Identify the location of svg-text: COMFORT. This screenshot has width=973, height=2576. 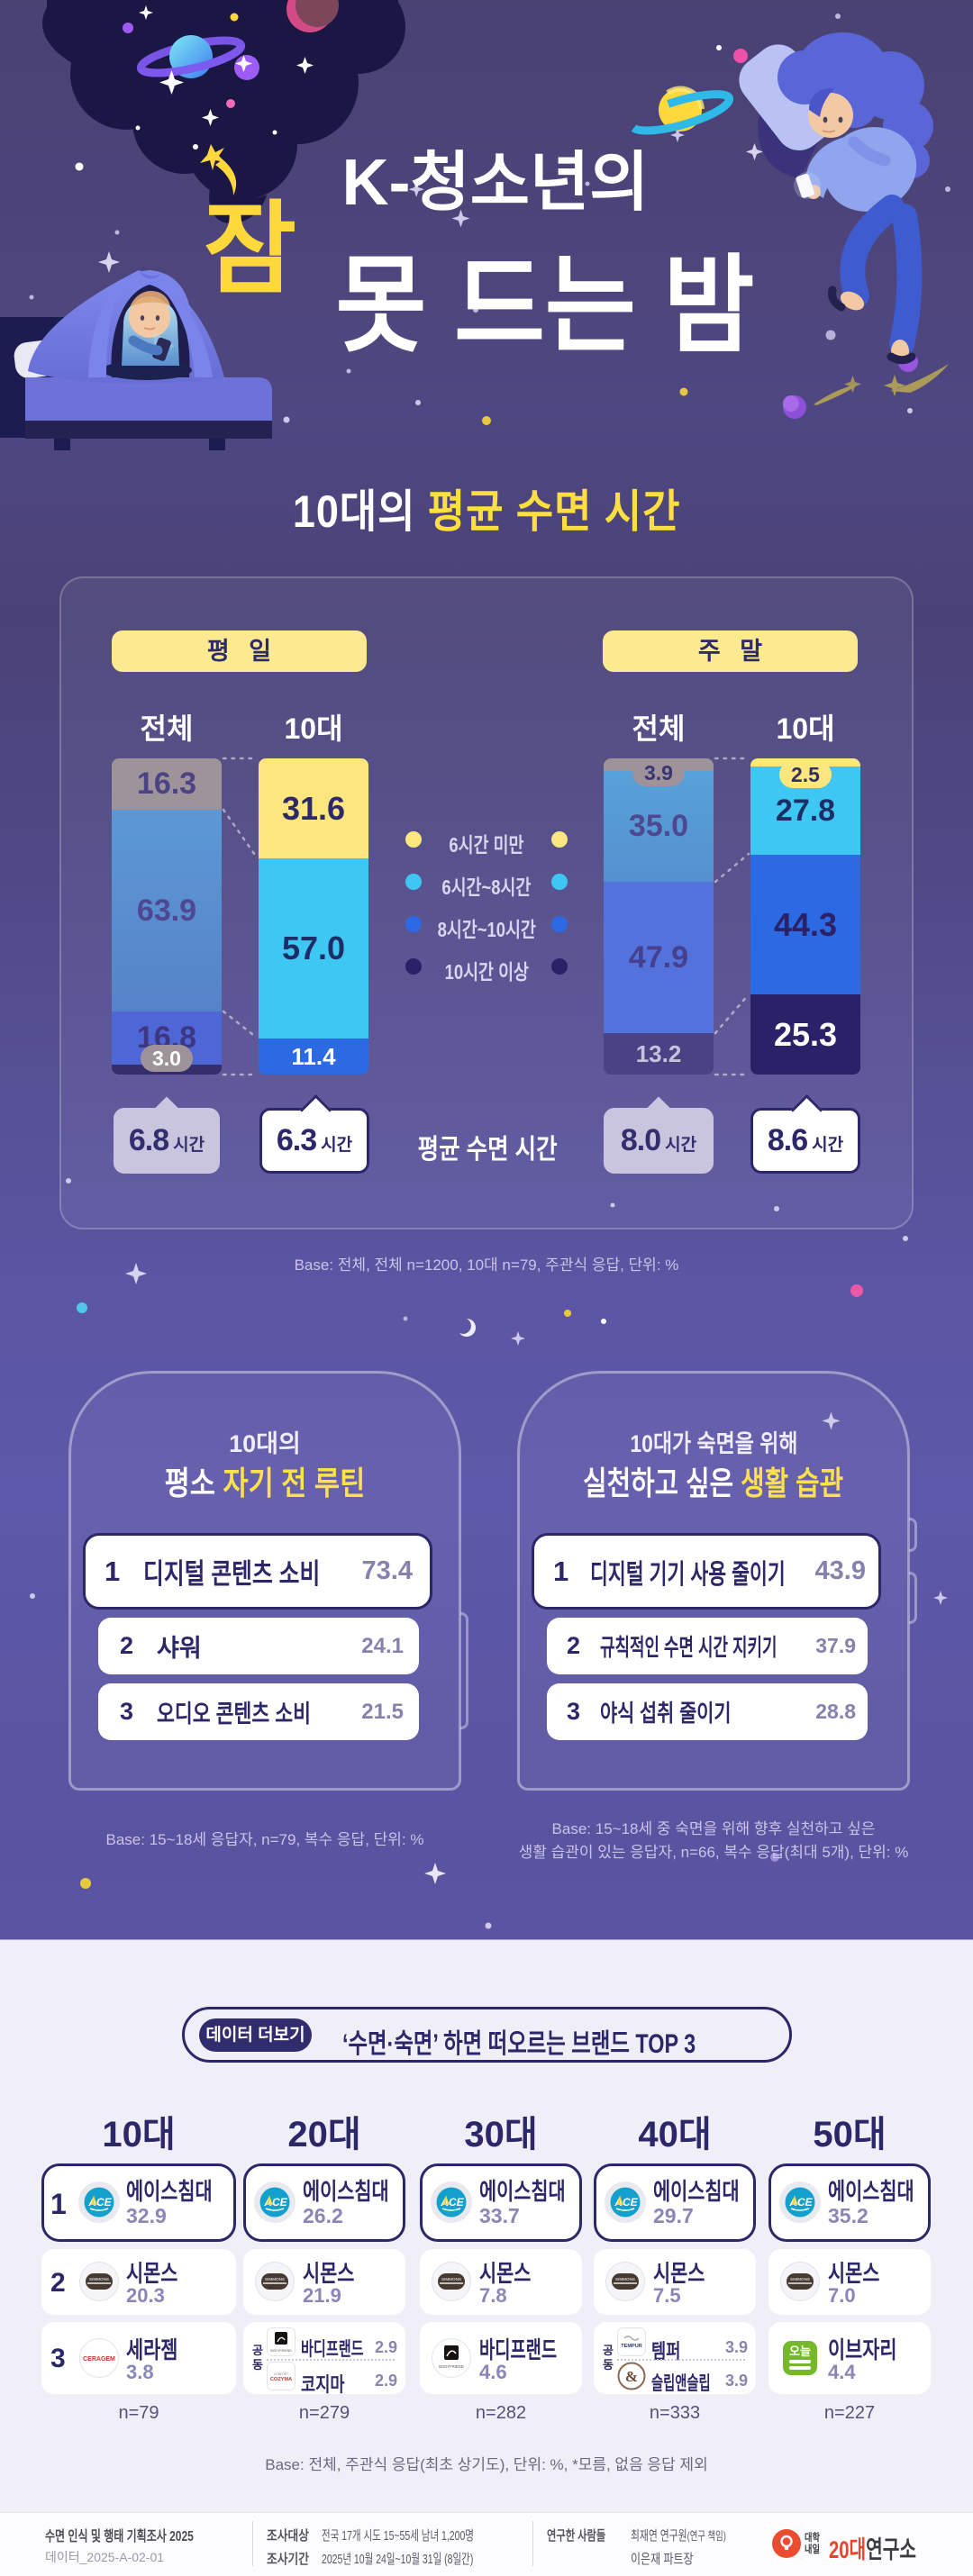
(281, 2374).